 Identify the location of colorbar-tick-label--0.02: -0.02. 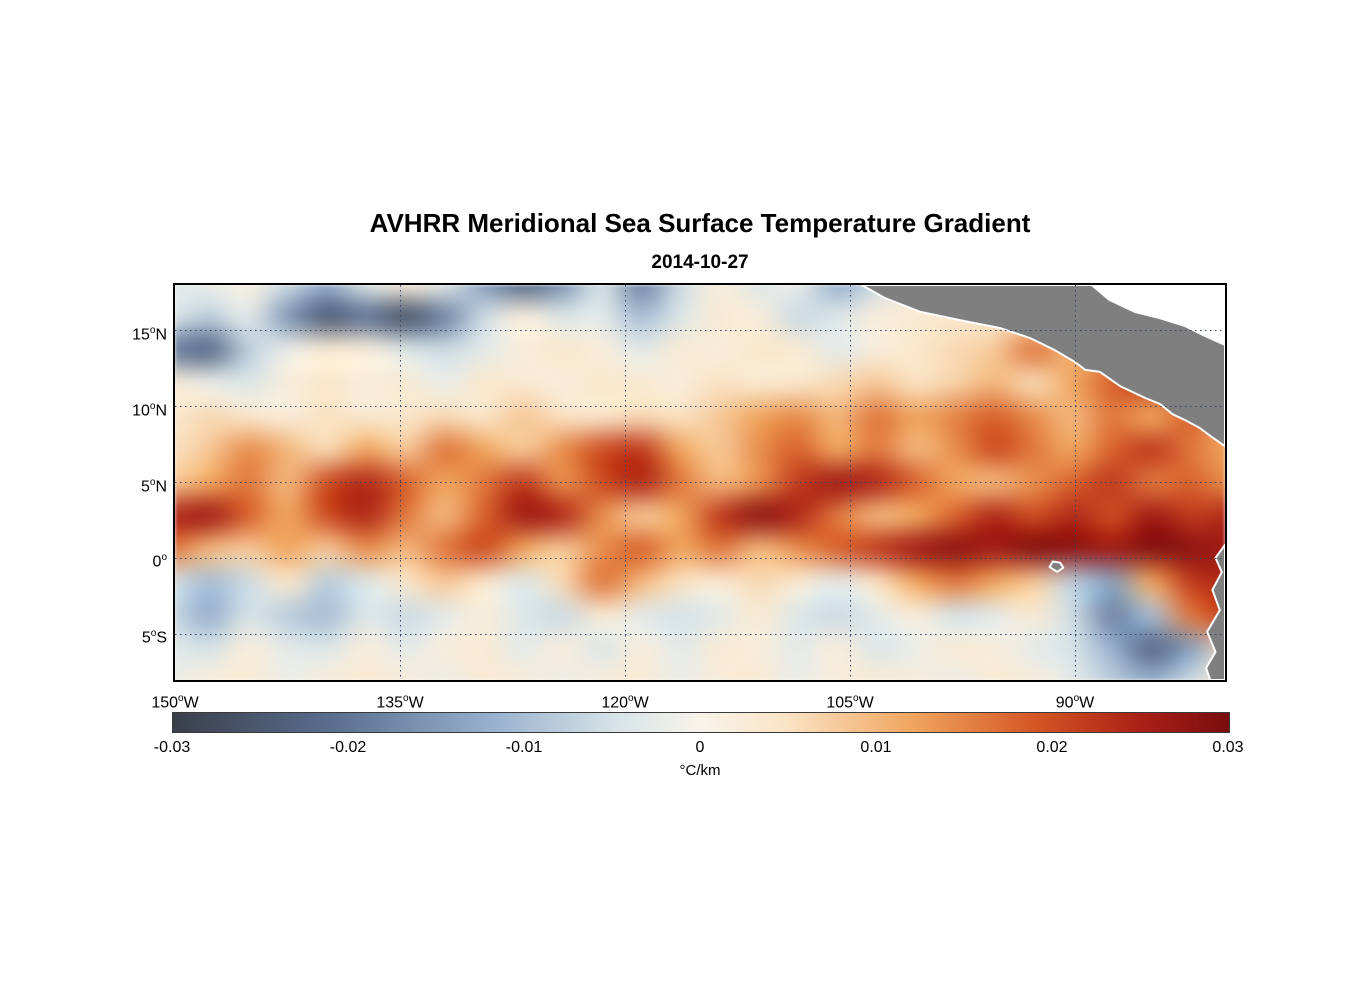
(348, 747).